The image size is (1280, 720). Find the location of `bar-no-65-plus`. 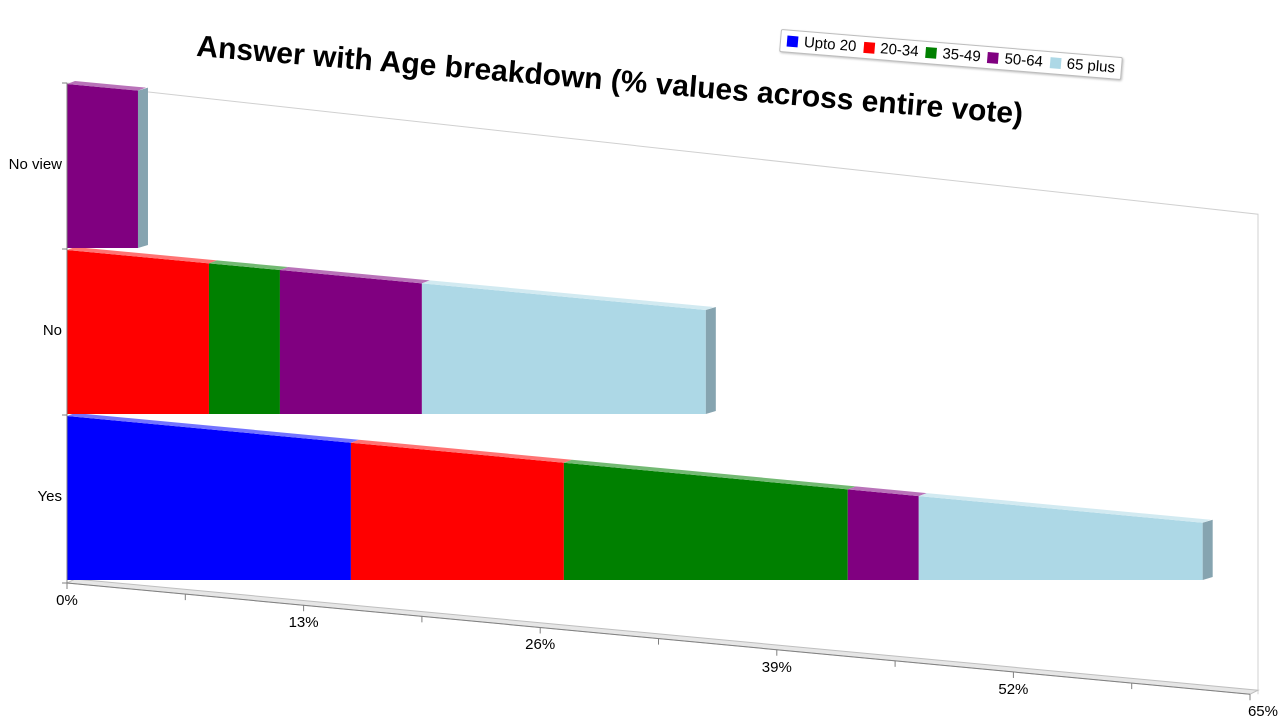

bar-no-65-plus is located at coordinates (563, 348).